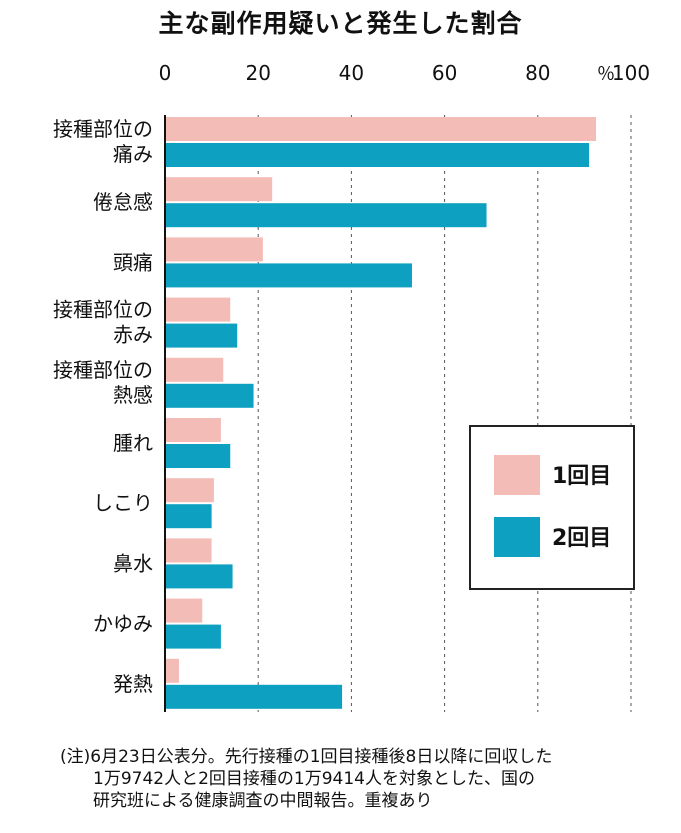 The image size is (681, 833). Describe the element at coordinates (606, 74) in the screenshot. I see `x-axis-unit-label: ％` at that location.